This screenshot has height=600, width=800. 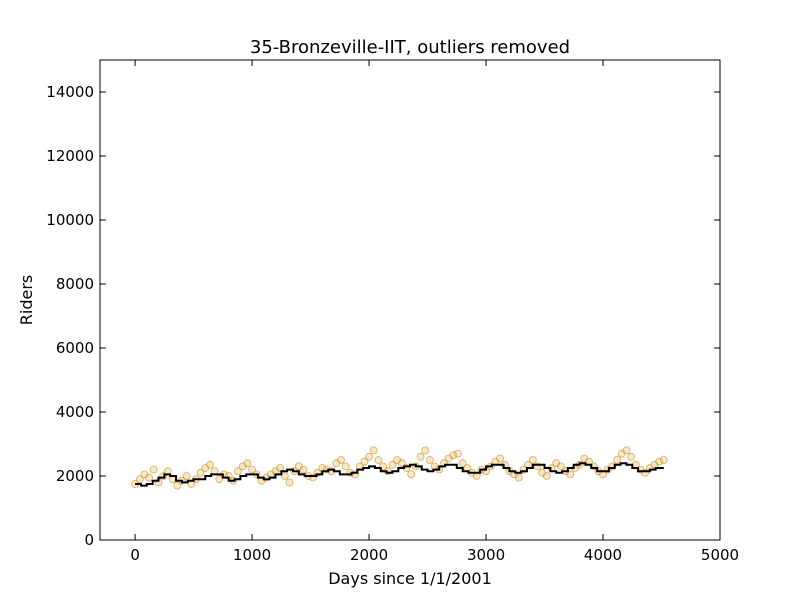 I want to click on x-tick-label: 5000, so click(x=720, y=555).